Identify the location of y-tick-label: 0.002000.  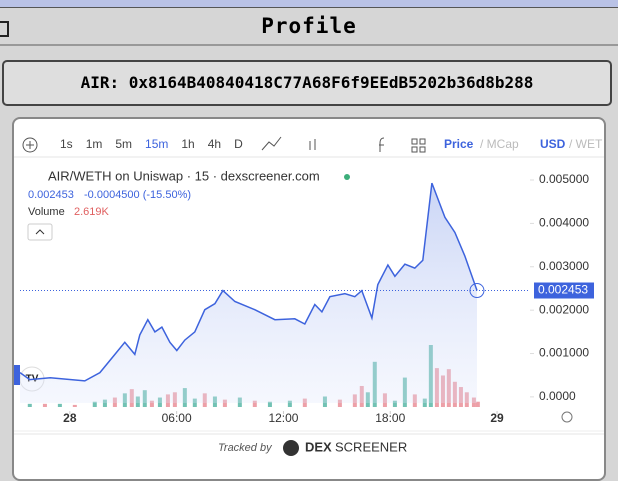
(564, 309).